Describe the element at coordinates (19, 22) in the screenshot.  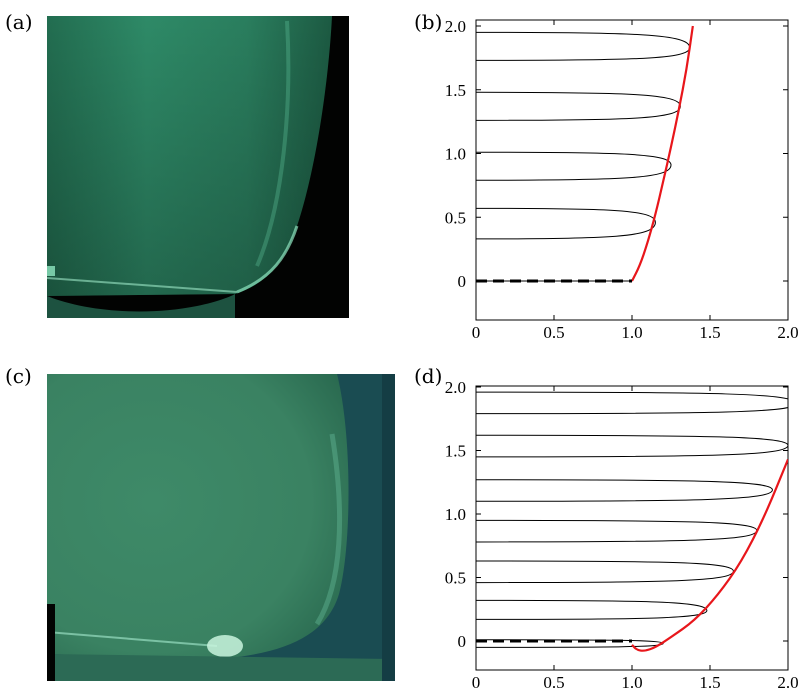
I see `panel-label-a: (a)` at that location.